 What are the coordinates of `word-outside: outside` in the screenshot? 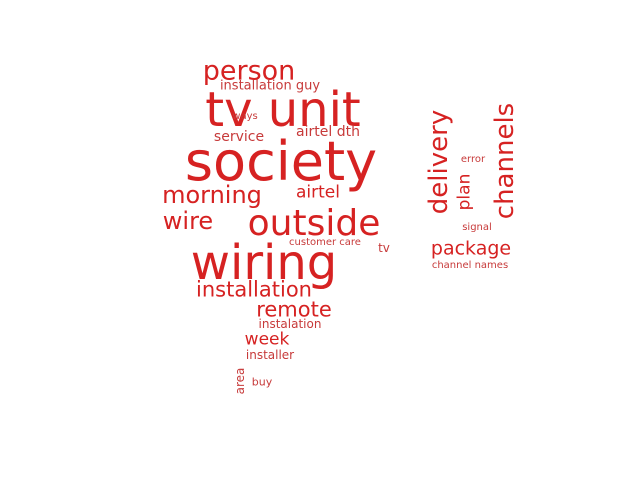 It's located at (314, 223).